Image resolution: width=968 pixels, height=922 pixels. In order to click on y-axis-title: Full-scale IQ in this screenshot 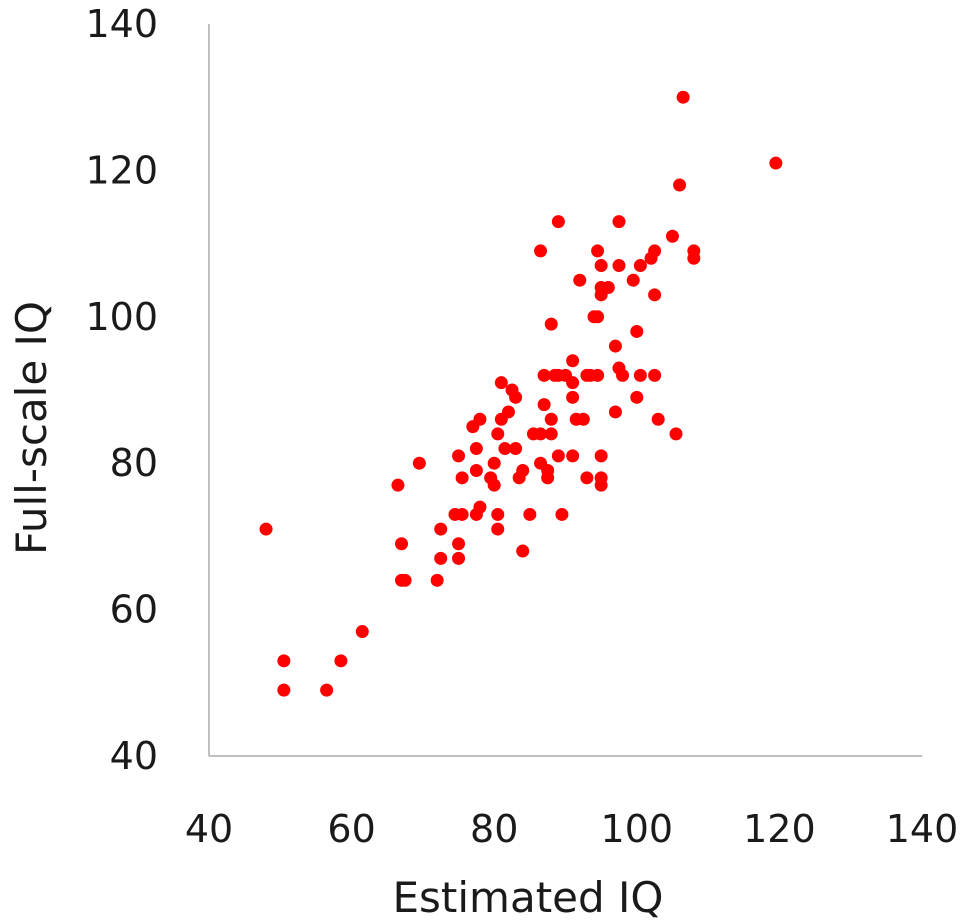, I will do `click(31, 428)`.